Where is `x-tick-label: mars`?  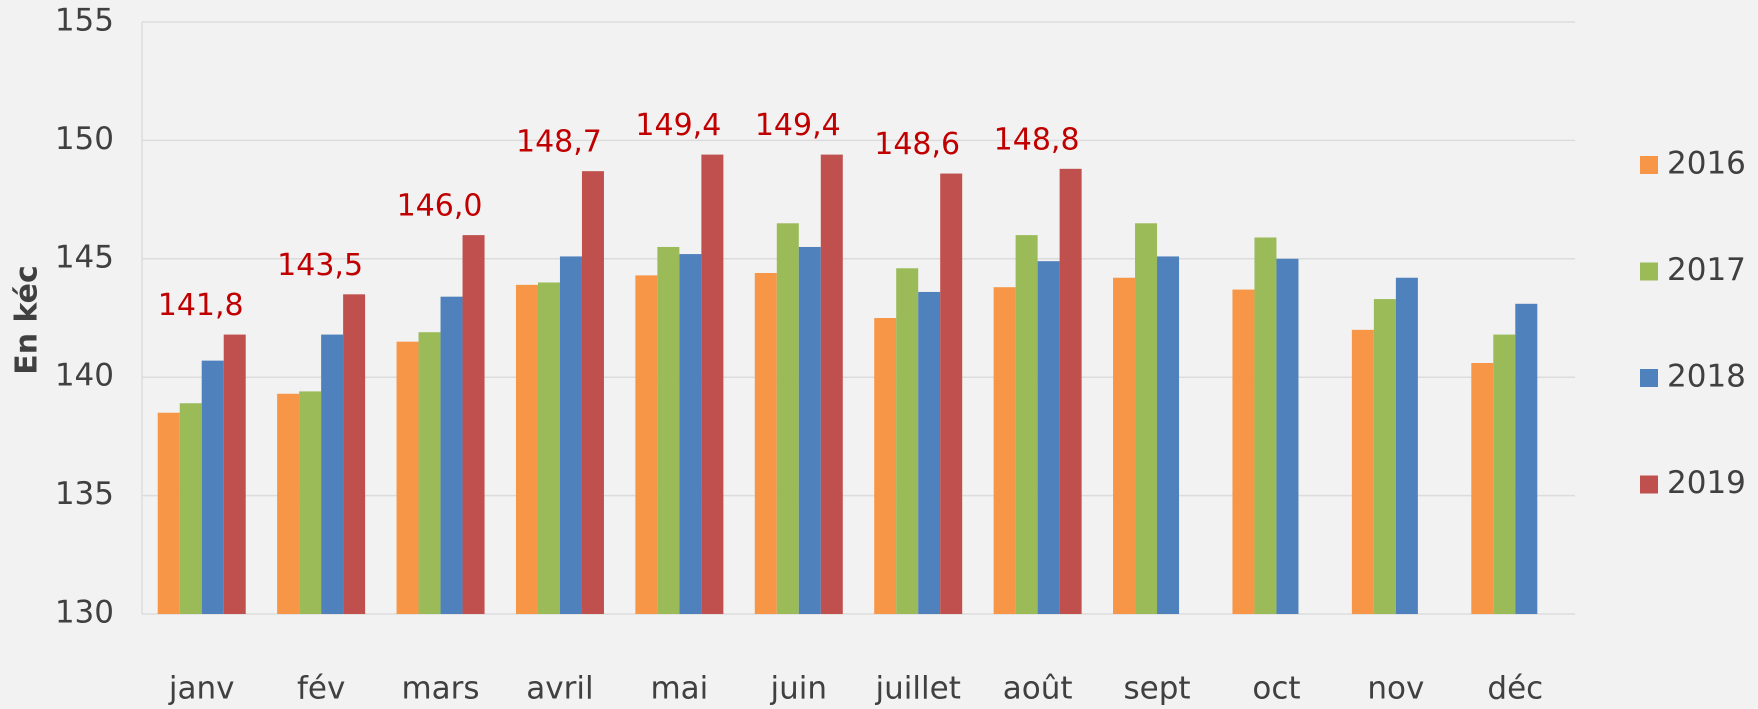 x-tick-label: mars is located at coordinates (440, 689).